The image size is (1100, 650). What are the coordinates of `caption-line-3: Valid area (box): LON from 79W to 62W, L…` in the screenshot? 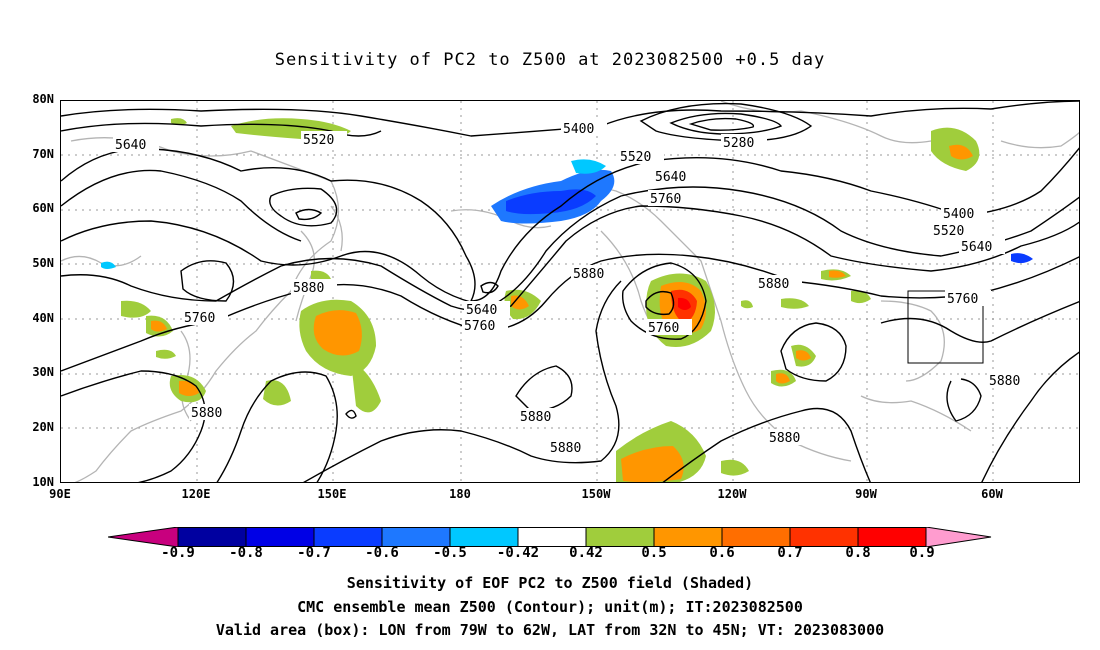 It's located at (550, 630).